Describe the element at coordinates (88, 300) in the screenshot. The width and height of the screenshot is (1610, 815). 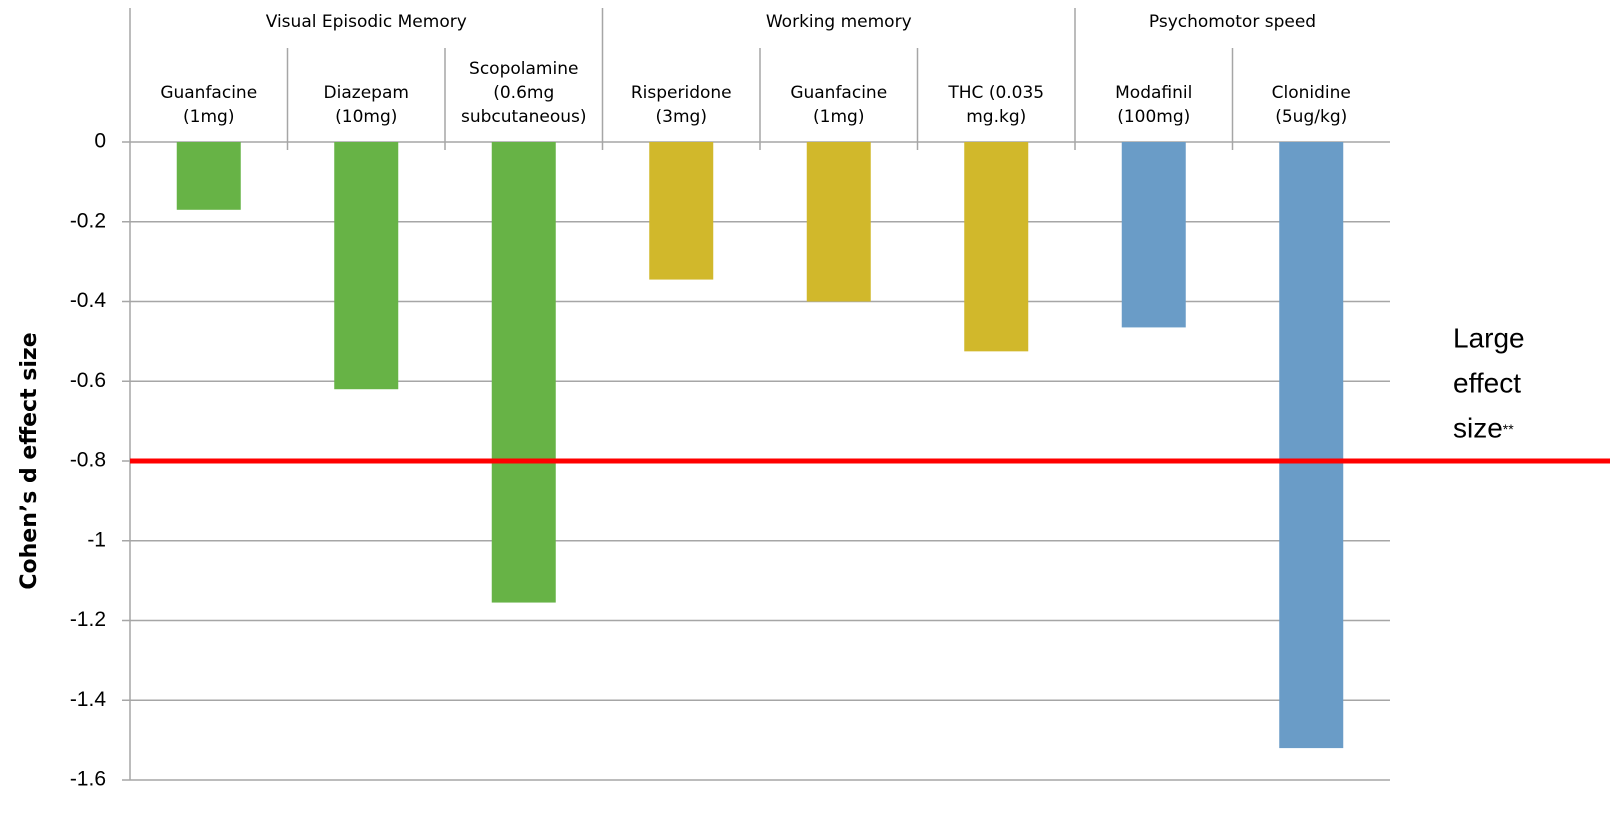
I see `y-tick-label: -0.4` at that location.